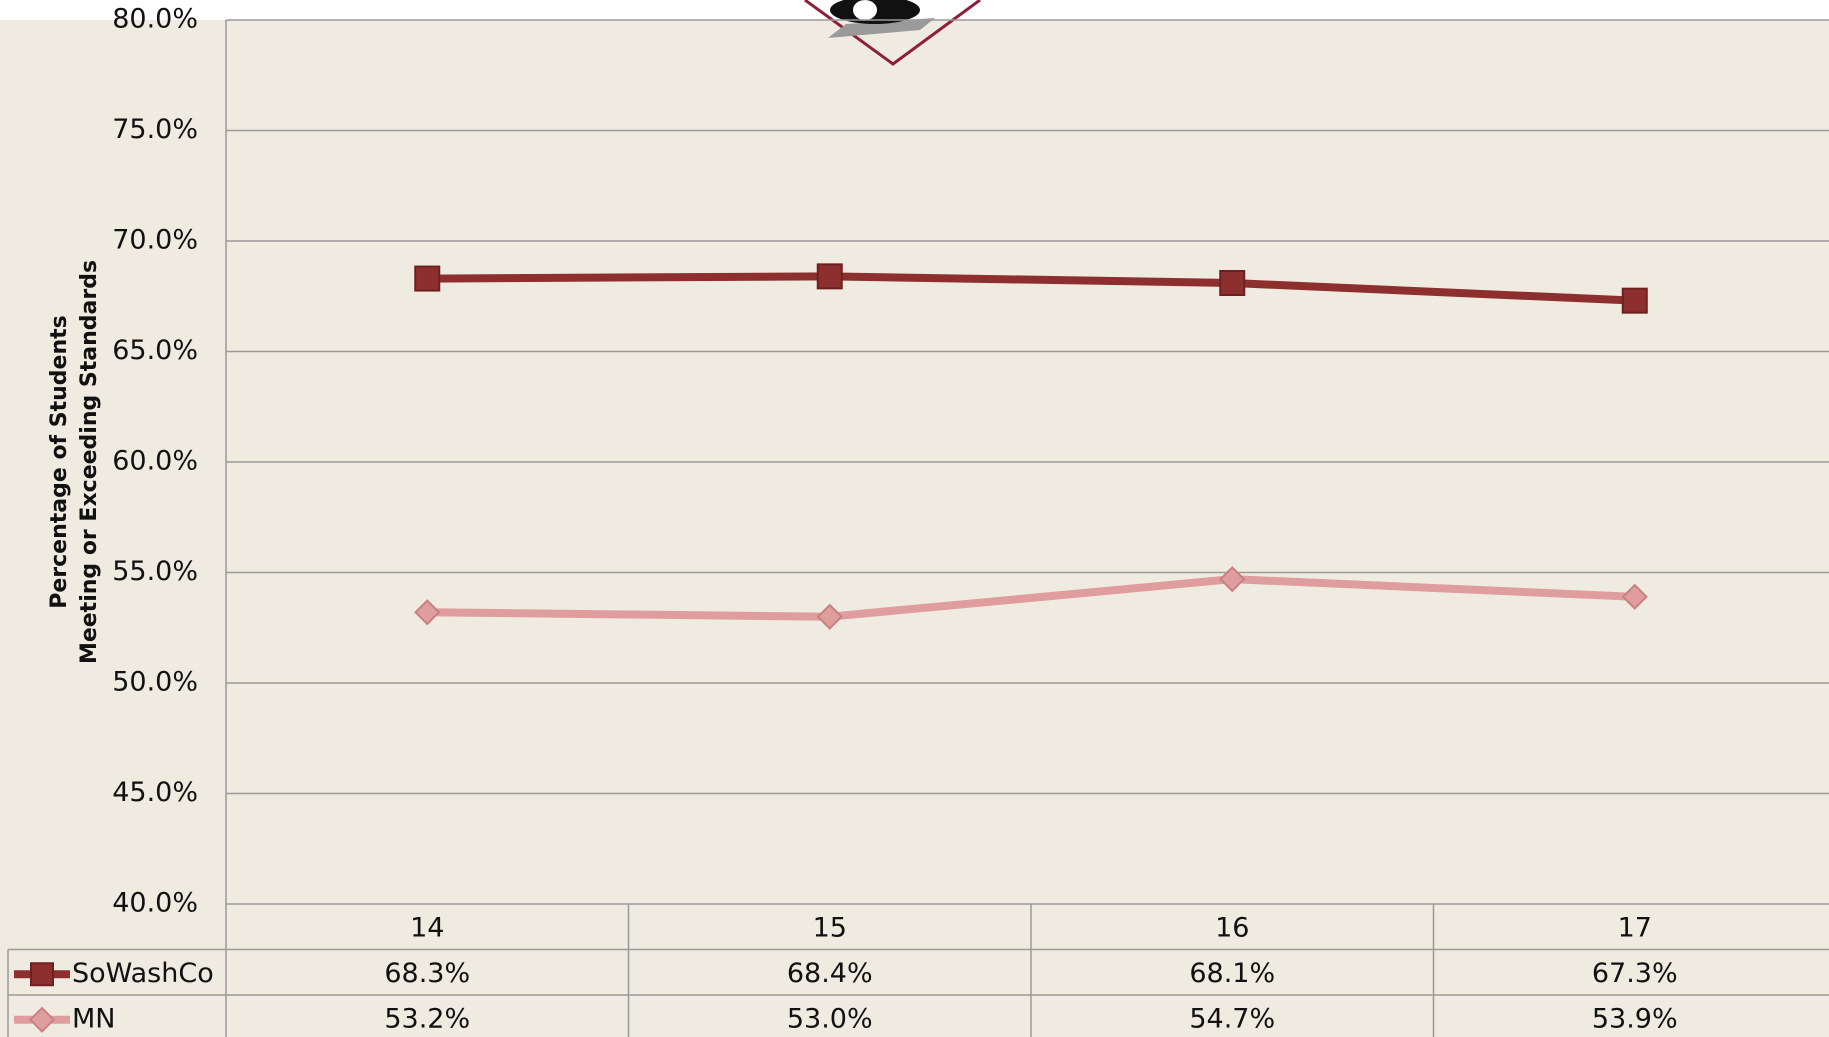  I want to click on table-value: 53.0%, so click(830, 1018).